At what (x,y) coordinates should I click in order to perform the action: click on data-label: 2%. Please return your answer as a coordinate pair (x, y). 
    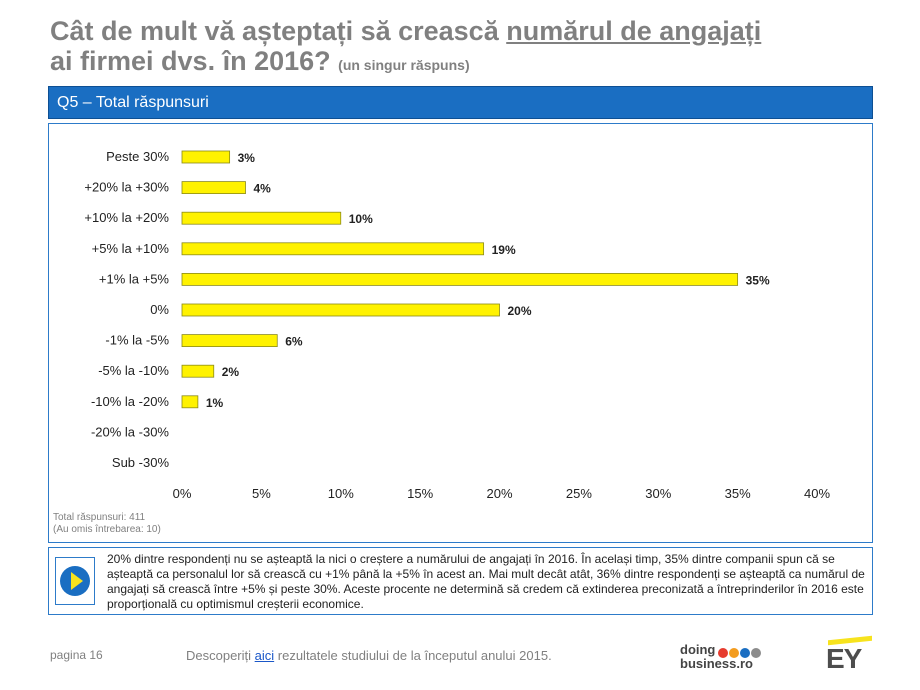
    Looking at the image, I should click on (231, 372).